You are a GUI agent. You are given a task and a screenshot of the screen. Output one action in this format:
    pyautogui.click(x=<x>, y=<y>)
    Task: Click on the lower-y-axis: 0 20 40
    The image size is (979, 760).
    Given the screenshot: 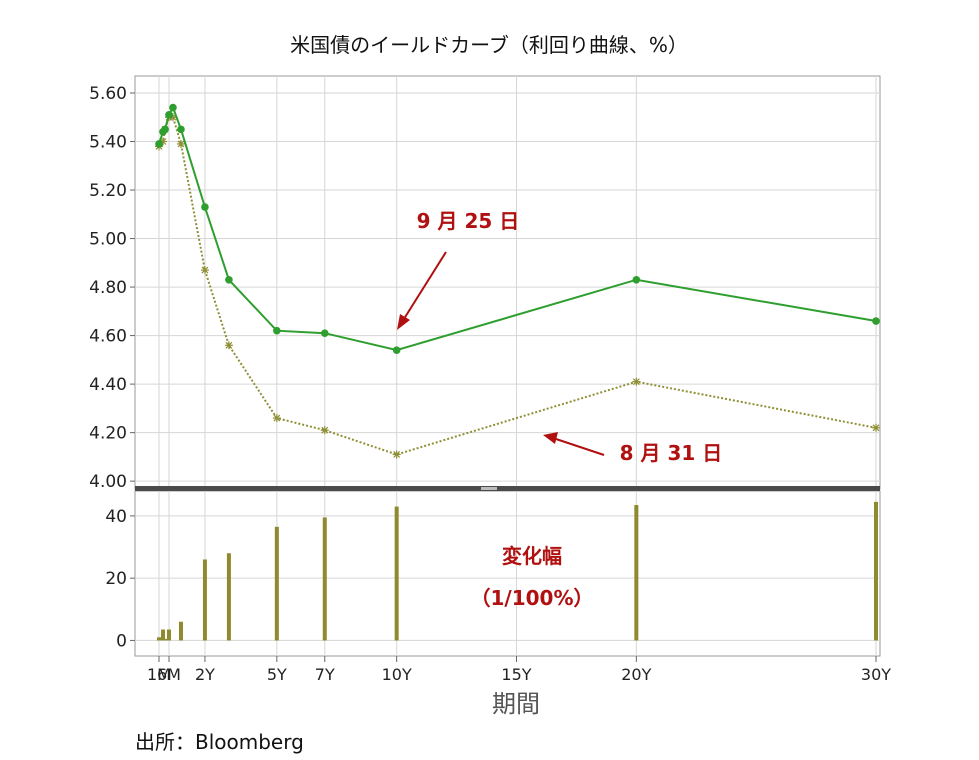 What is the action you would take?
    pyautogui.click(x=120, y=579)
    